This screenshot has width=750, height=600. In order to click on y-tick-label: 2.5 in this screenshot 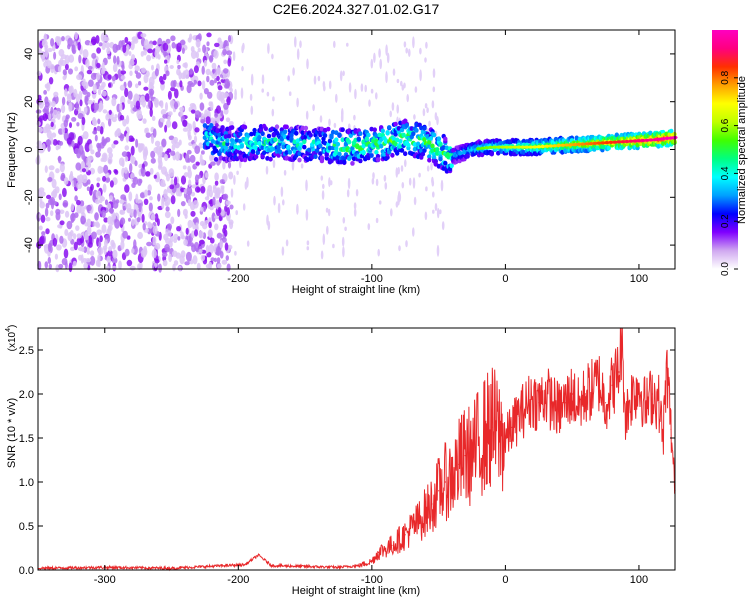, I will do `click(26, 351)`.